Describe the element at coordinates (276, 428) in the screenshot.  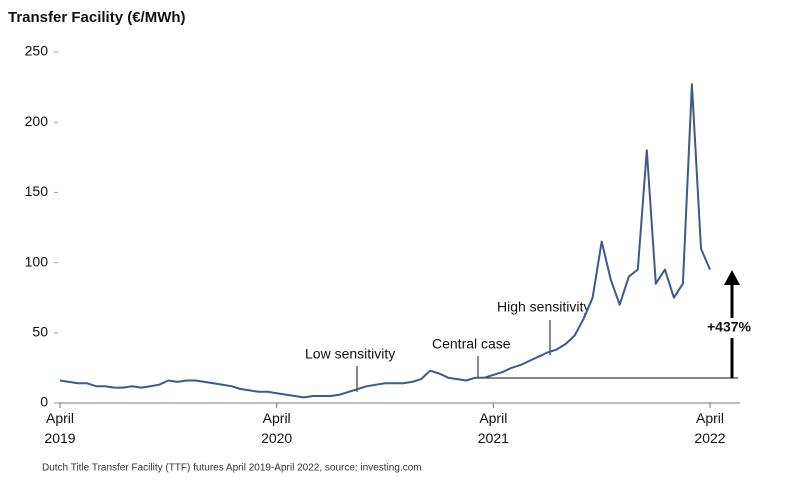
I see `x-tick-label: April 2020` at that location.